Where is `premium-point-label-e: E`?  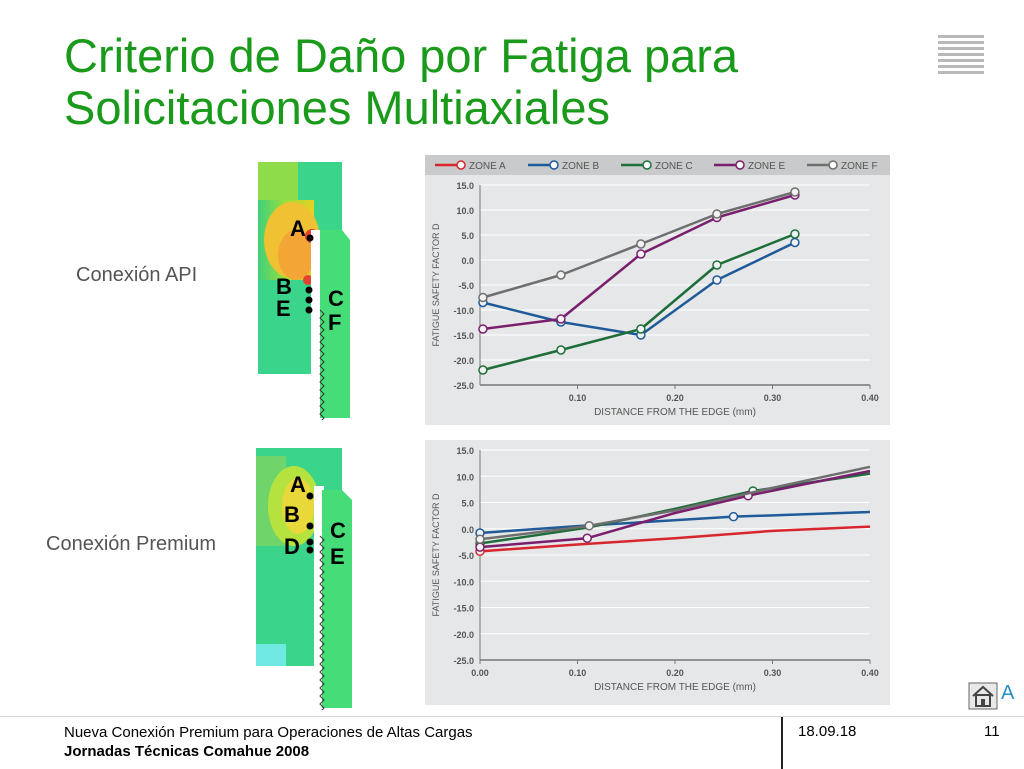
premium-point-label-e: E is located at coordinates (337, 556).